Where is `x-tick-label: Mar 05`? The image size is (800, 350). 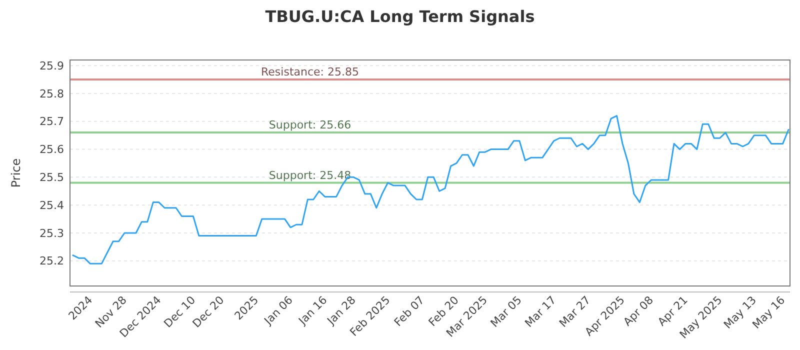
x-tick-label: Mar 05 is located at coordinates (506, 312).